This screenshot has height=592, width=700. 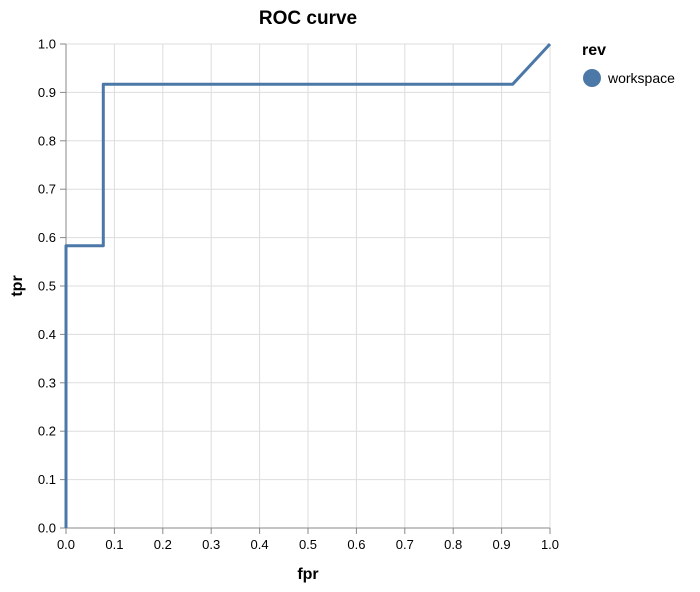 What do you see at coordinates (453, 544) in the screenshot?
I see `x-tick-label: 0.8` at bounding box center [453, 544].